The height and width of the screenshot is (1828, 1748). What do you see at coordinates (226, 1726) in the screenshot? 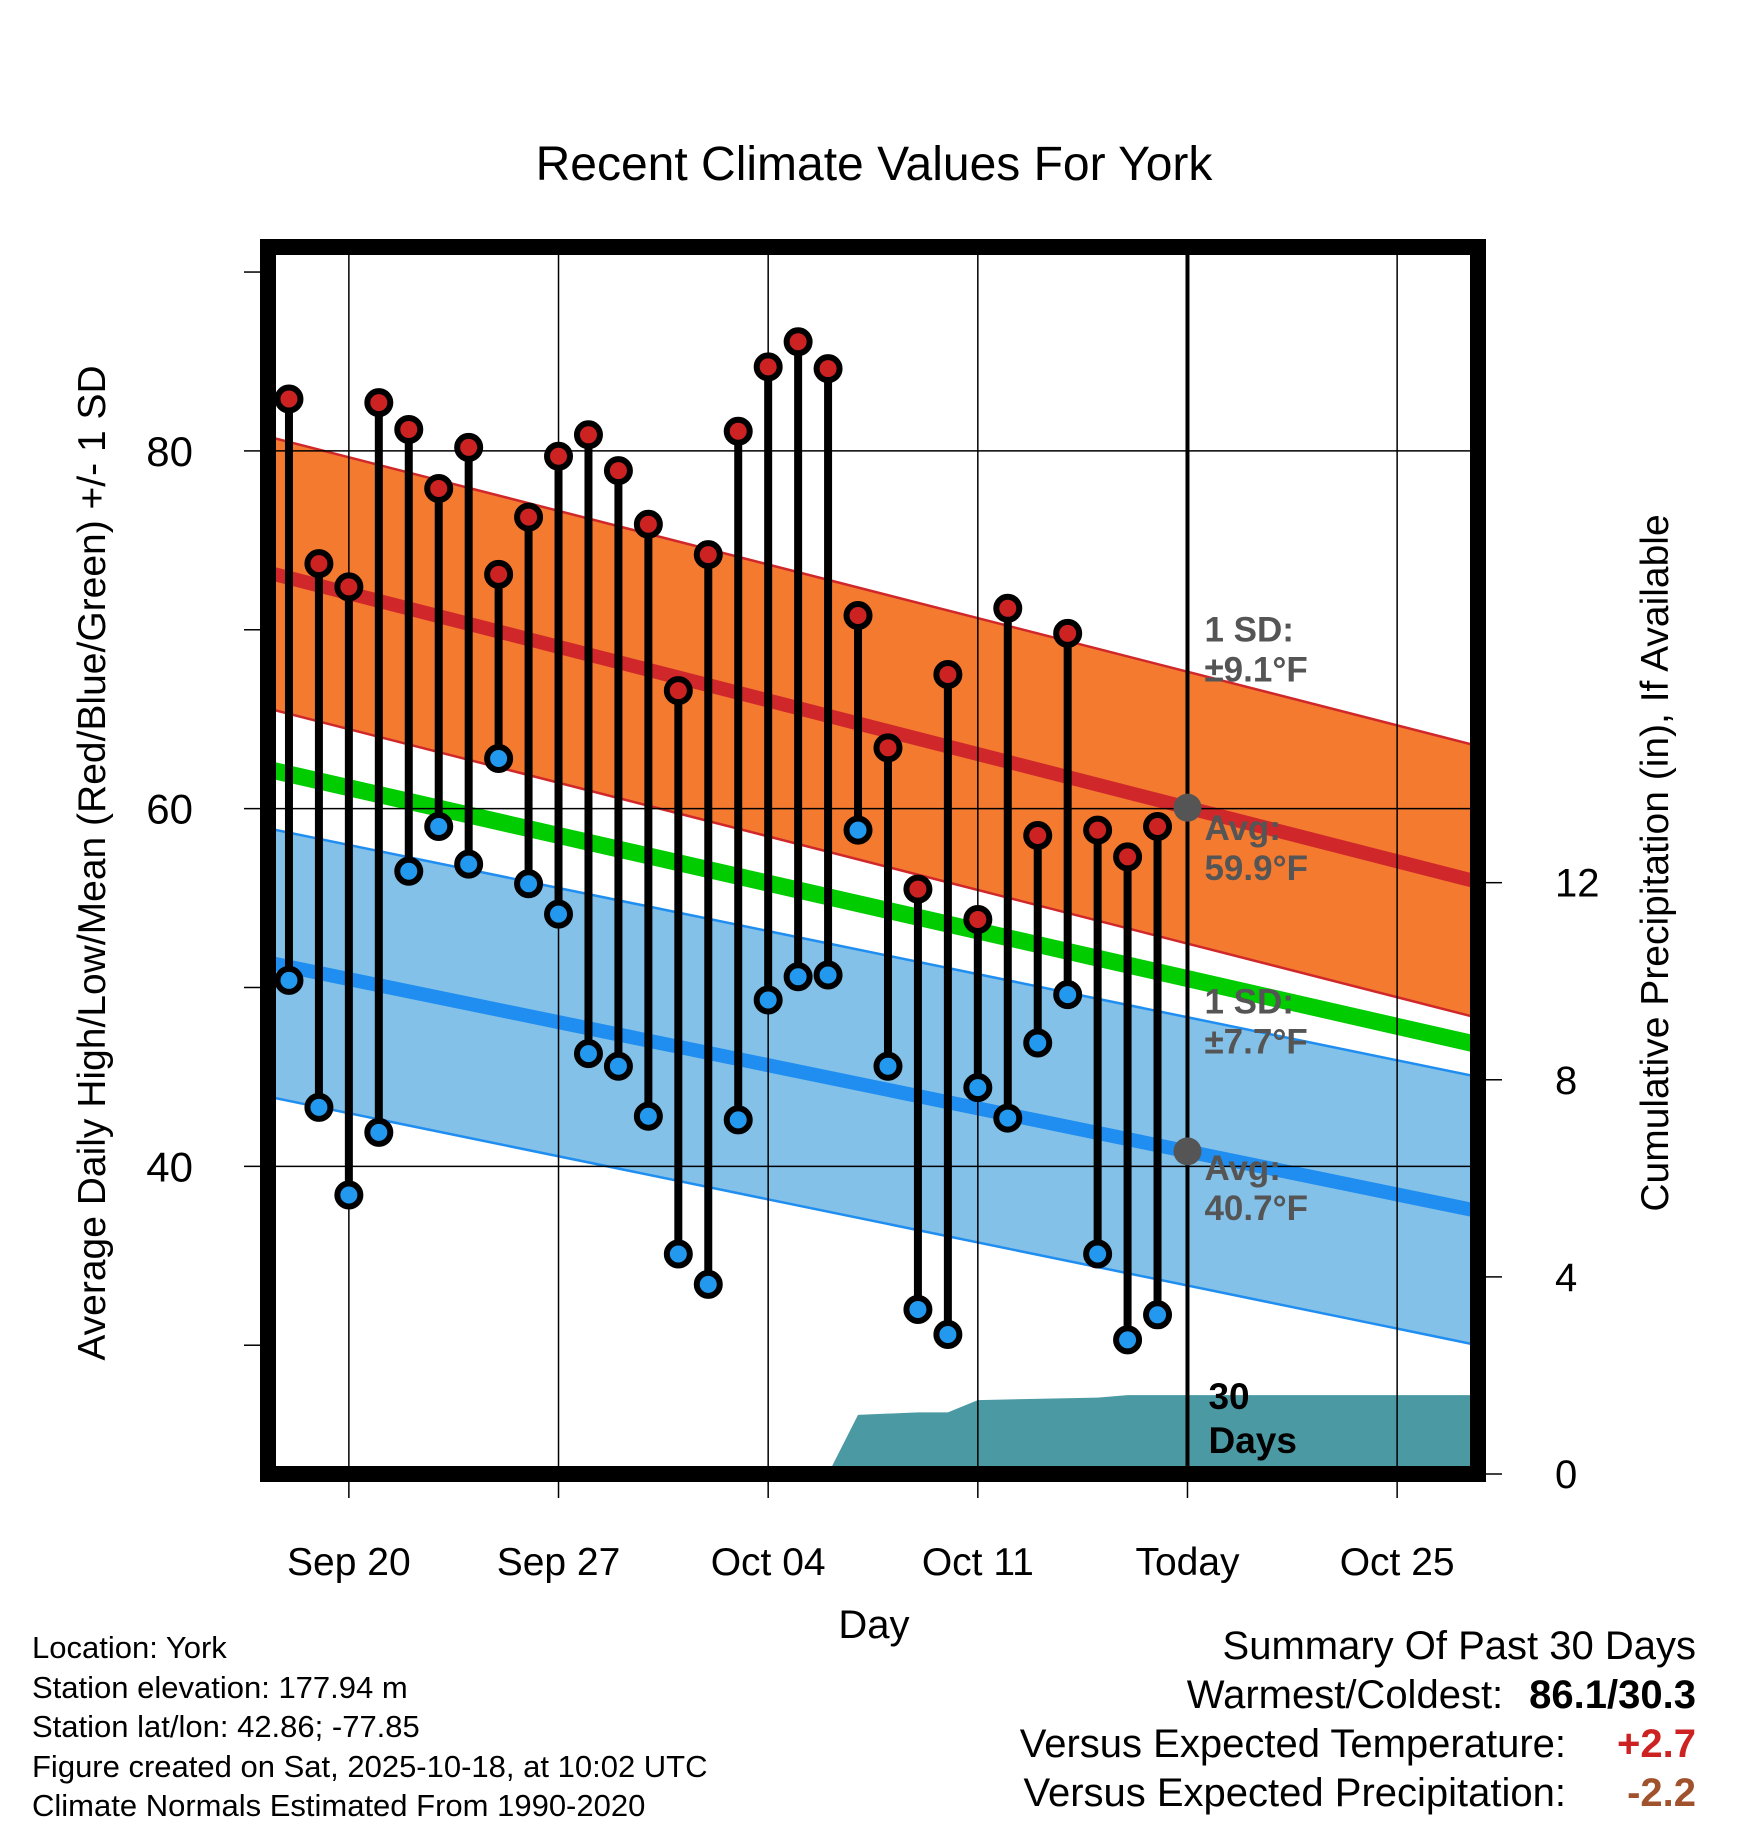
I see `info-latlon: Station lat/lon: 42.86; -77.85` at bounding box center [226, 1726].